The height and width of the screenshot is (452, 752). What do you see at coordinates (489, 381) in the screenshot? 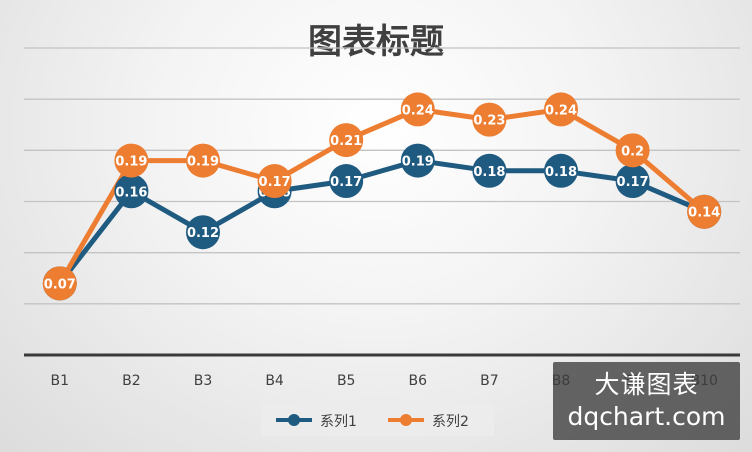
I see `x-tick-label: B7` at bounding box center [489, 381].